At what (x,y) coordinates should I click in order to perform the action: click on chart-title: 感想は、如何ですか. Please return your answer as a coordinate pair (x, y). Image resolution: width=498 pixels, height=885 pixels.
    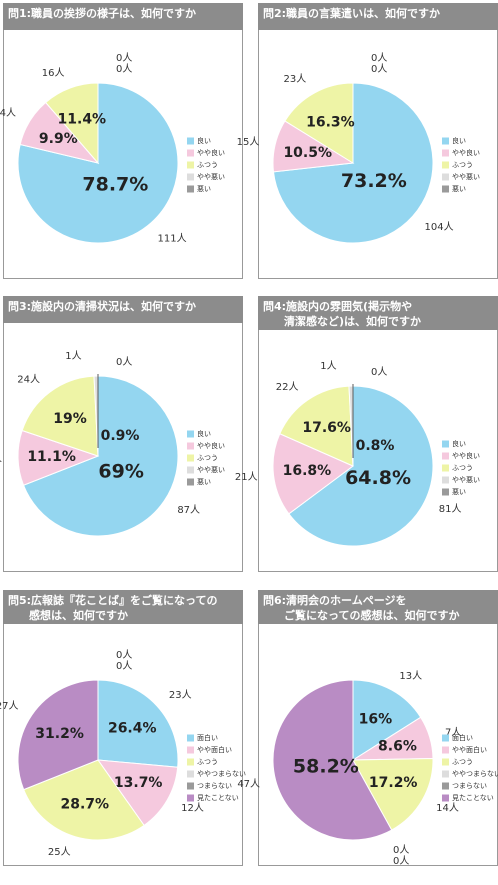
    Looking at the image, I should click on (78, 615).